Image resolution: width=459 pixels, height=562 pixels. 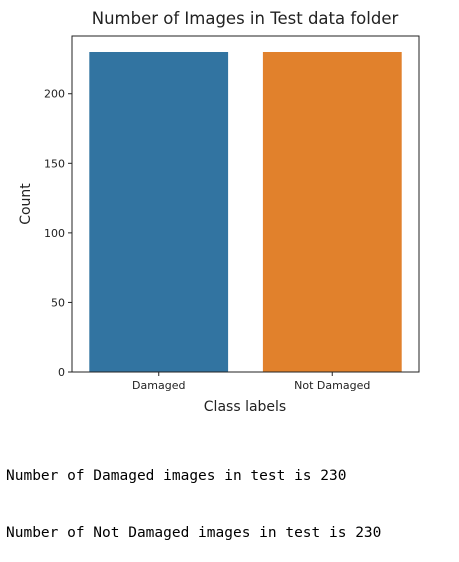 What do you see at coordinates (54, 94) in the screenshot?
I see `y-tick-label: 200` at bounding box center [54, 94].